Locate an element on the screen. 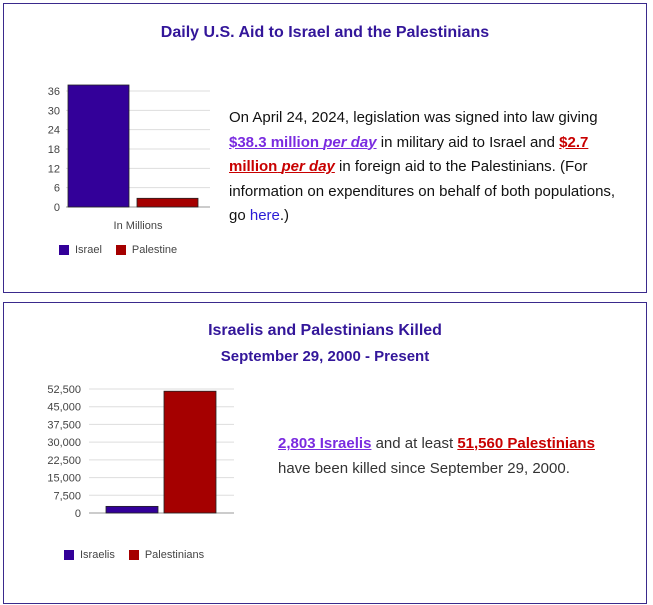 The height and width of the screenshot is (605, 653). aid-chart-svg: 0 6 12 18 24 30 36 In Millions is located at coordinates (129, 158).